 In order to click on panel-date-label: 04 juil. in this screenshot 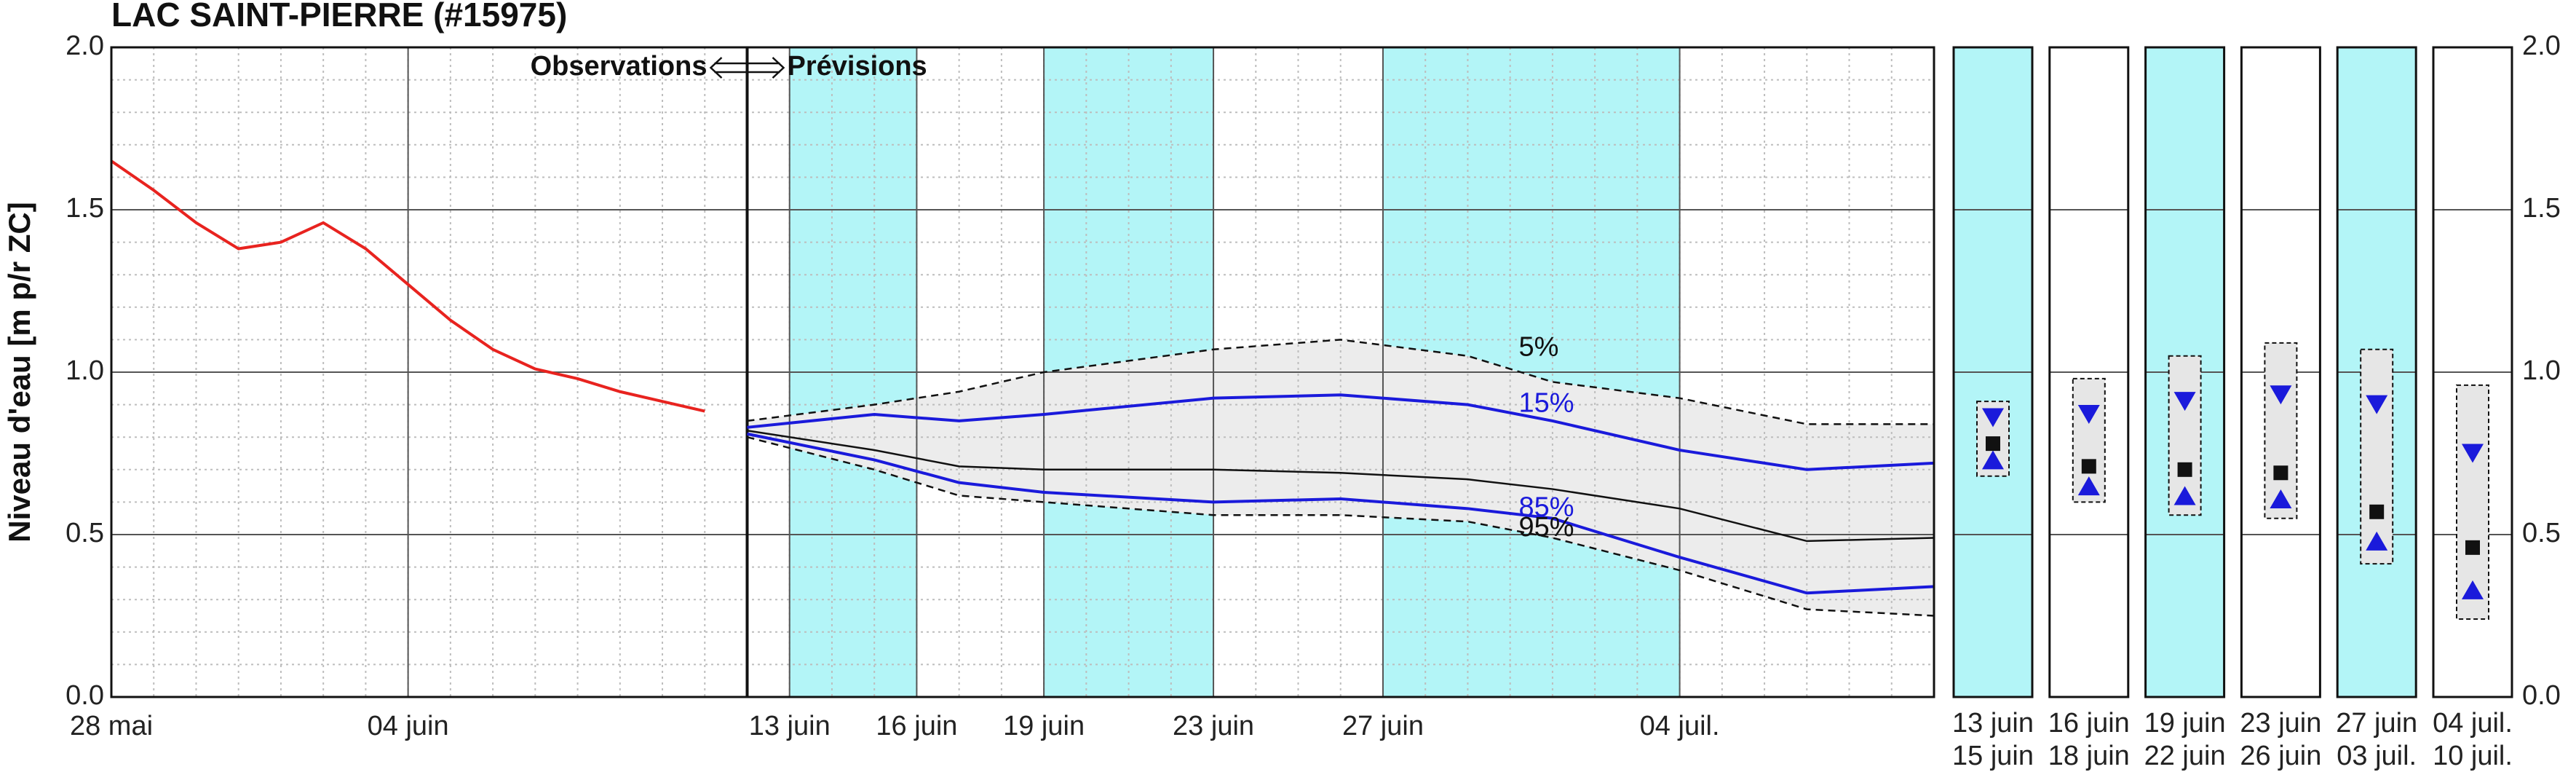, I will do `click(2473, 723)`.